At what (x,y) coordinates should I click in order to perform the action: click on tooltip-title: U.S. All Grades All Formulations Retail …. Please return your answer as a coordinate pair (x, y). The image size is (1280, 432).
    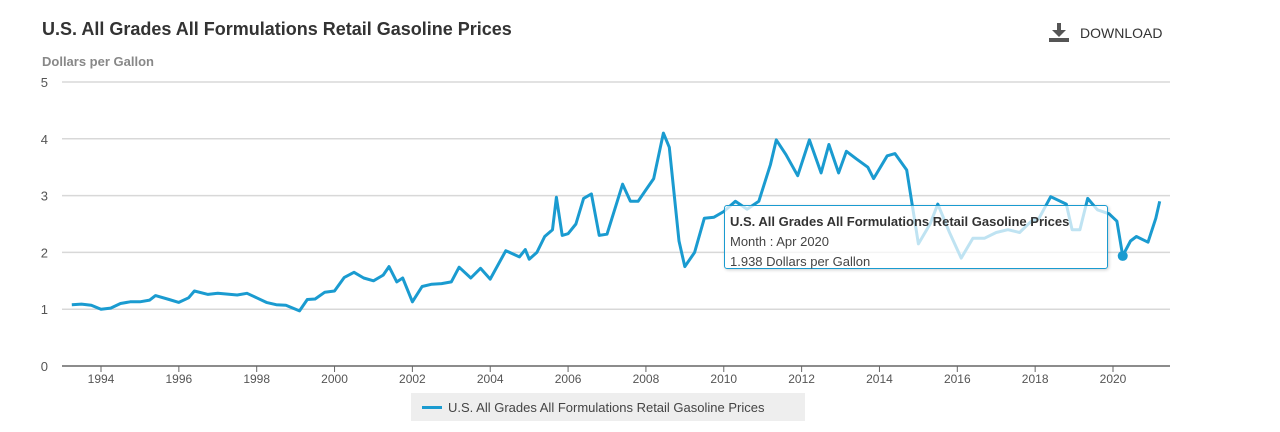
    Looking at the image, I should click on (900, 221).